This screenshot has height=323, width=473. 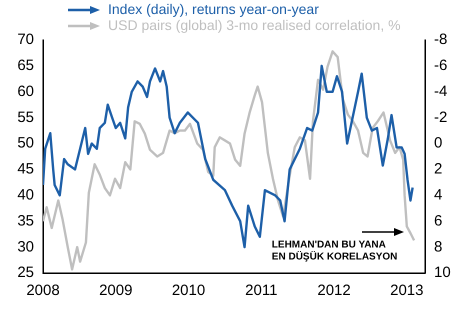 I want to click on y-tick-label: 45, so click(x=25, y=169).